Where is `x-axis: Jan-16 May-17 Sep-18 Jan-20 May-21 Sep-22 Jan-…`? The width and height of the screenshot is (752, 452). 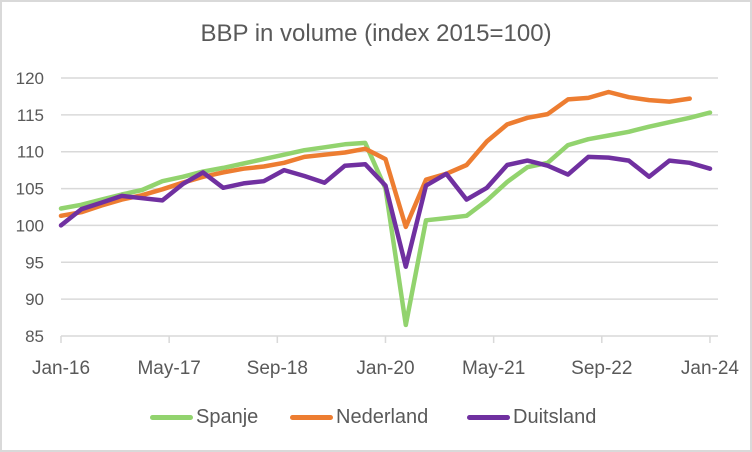 x-axis: Jan-16 May-17 Sep-18 Jan-20 May-21 Sep-22 Jan-… is located at coordinates (385, 357).